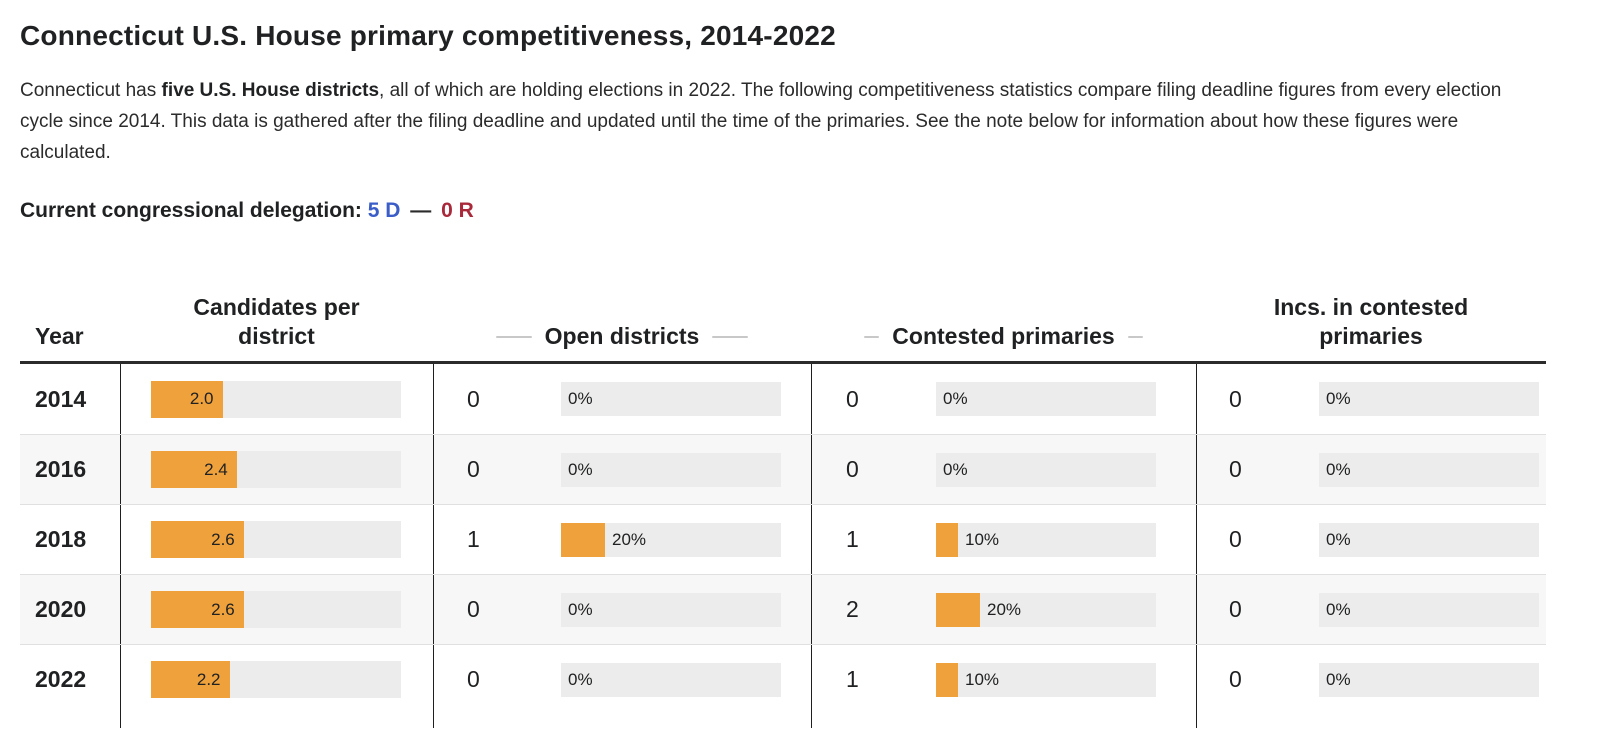  Describe the element at coordinates (783, 721) in the screenshot. I see `table-footer-spacer` at that location.